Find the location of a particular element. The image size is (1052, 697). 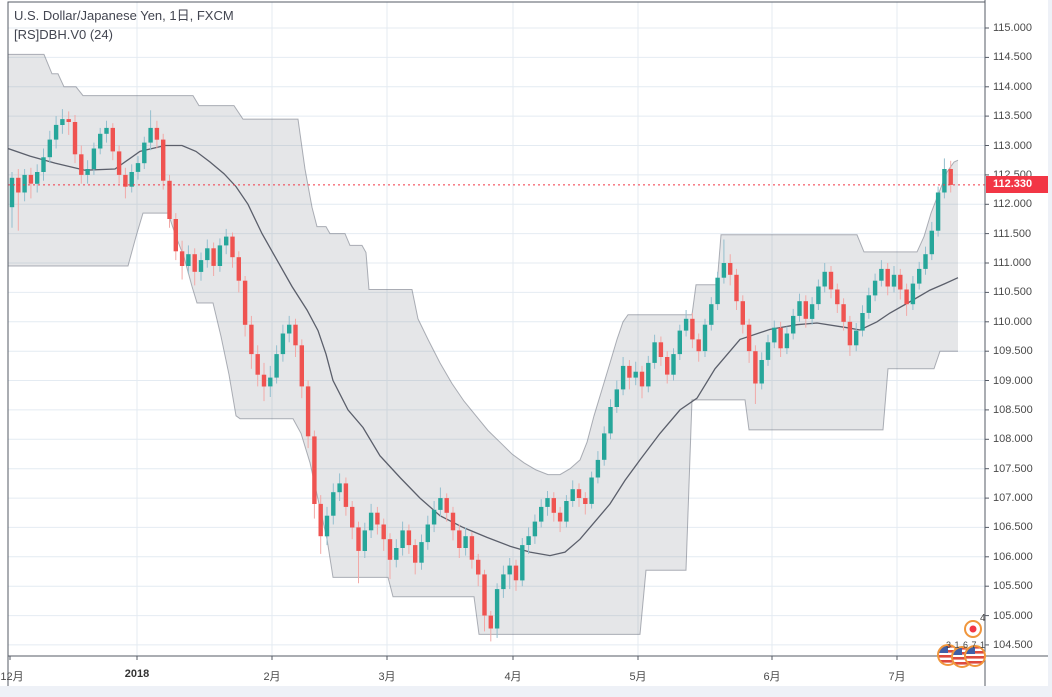

price-axis-label: 106.000 is located at coordinates (1013, 556).